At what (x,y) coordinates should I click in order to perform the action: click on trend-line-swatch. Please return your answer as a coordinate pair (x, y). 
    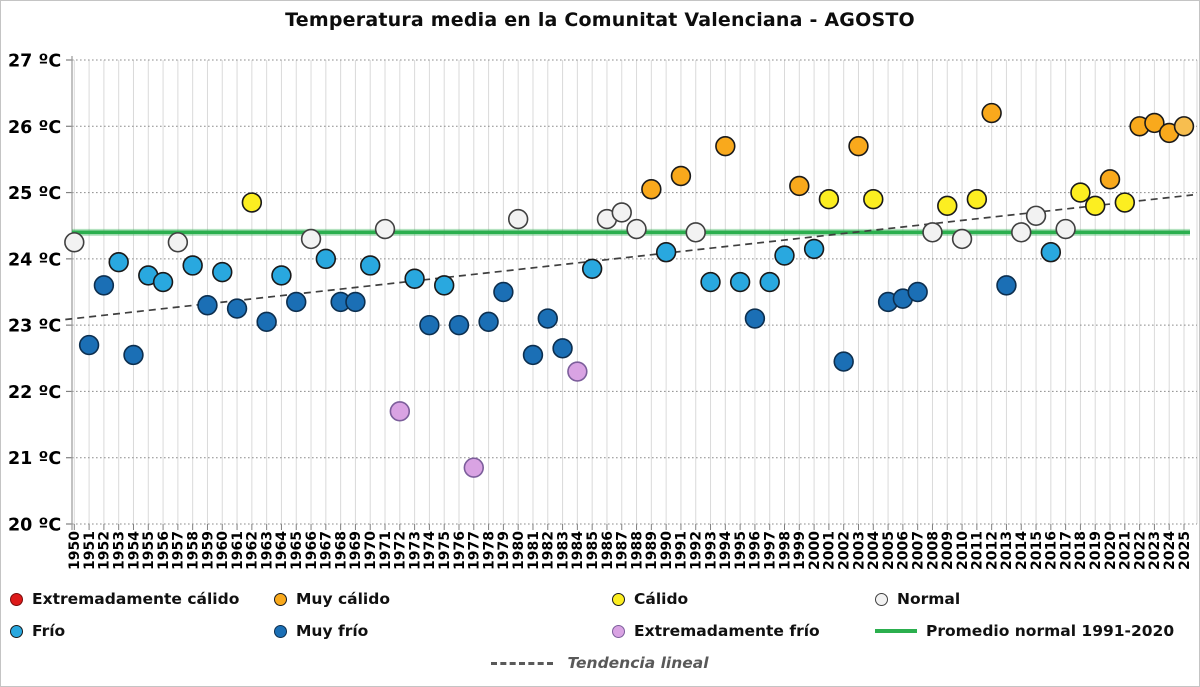
    Looking at the image, I should click on (522, 663).